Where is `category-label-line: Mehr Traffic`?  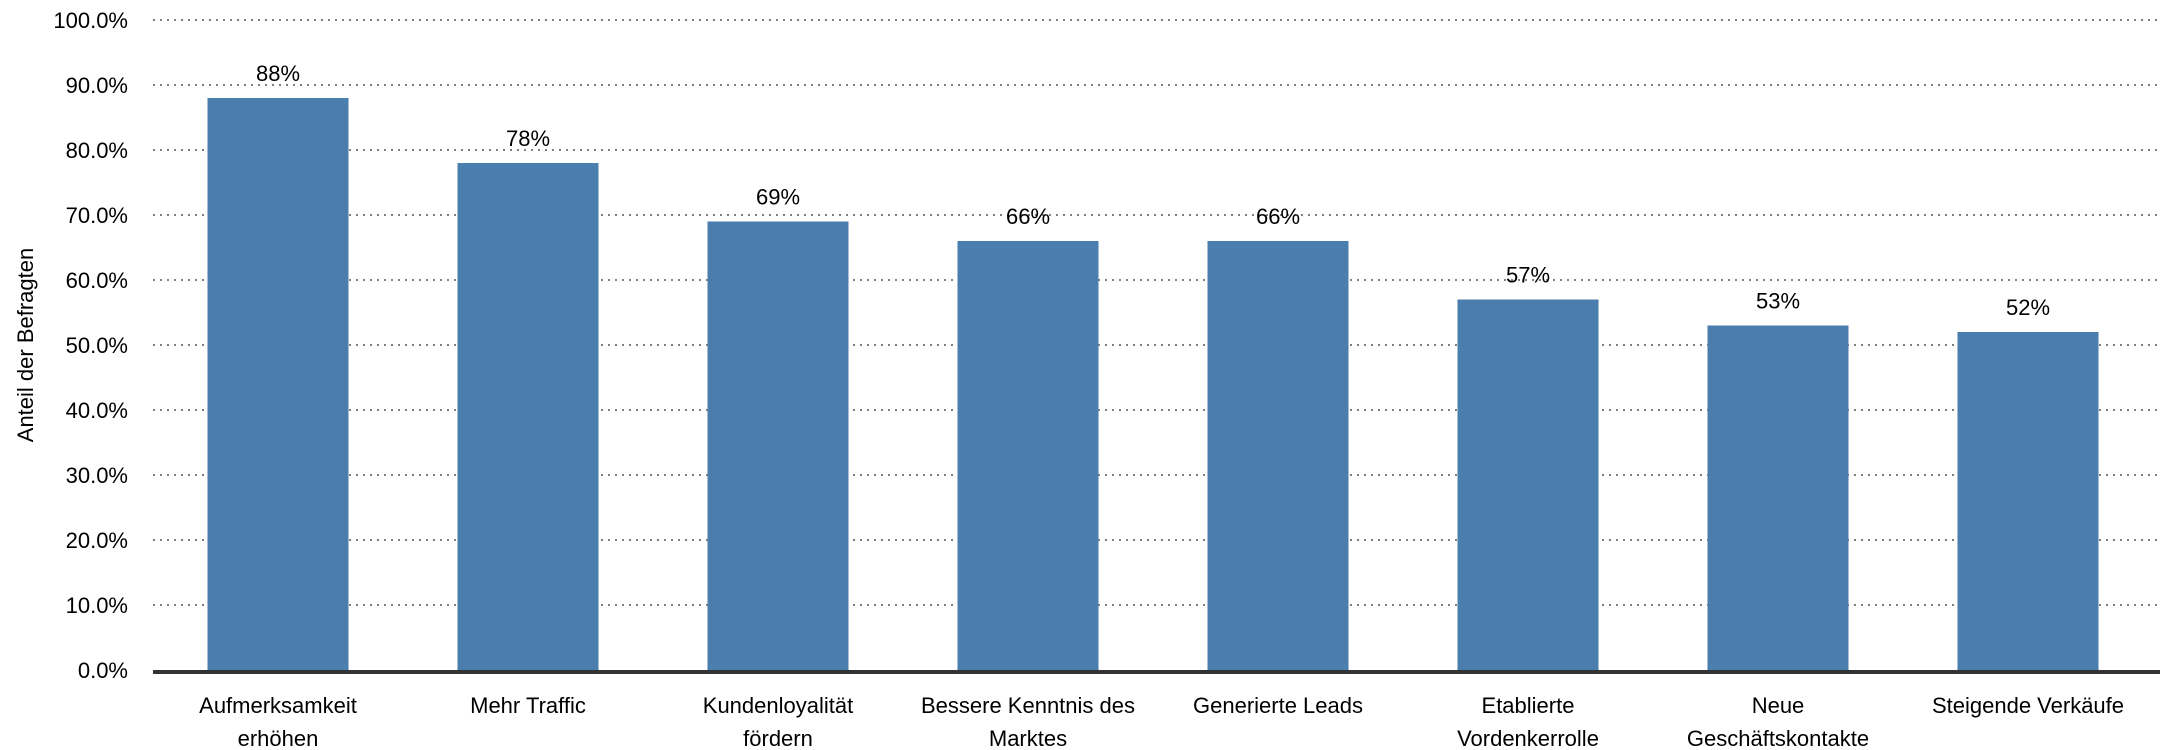
category-label-line: Mehr Traffic is located at coordinates (528, 705).